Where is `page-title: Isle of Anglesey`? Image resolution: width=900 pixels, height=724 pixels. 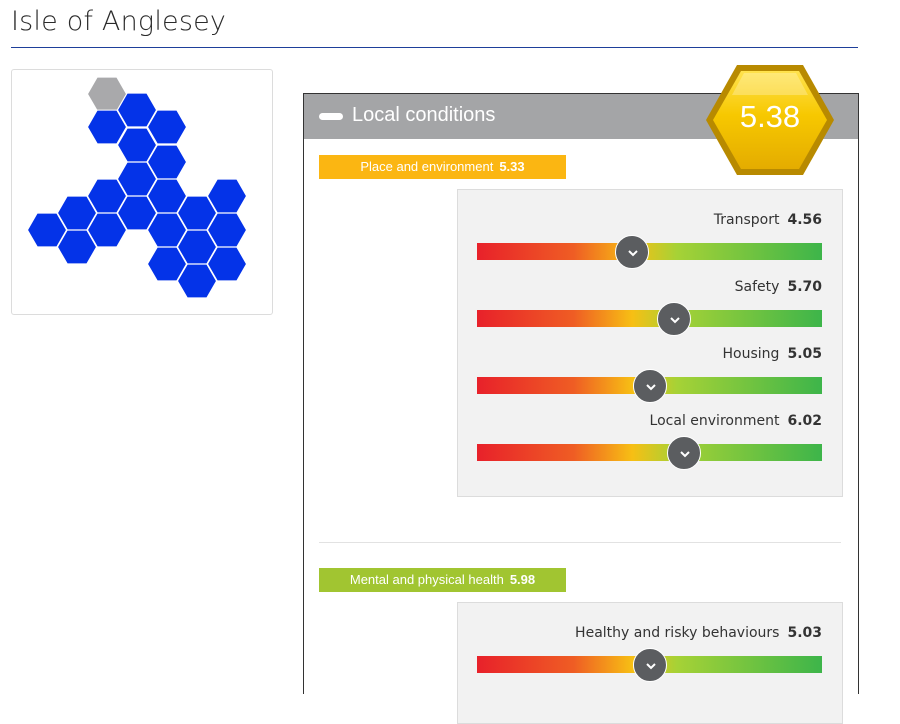 page-title: Isle of Anglesey is located at coordinates (119, 21).